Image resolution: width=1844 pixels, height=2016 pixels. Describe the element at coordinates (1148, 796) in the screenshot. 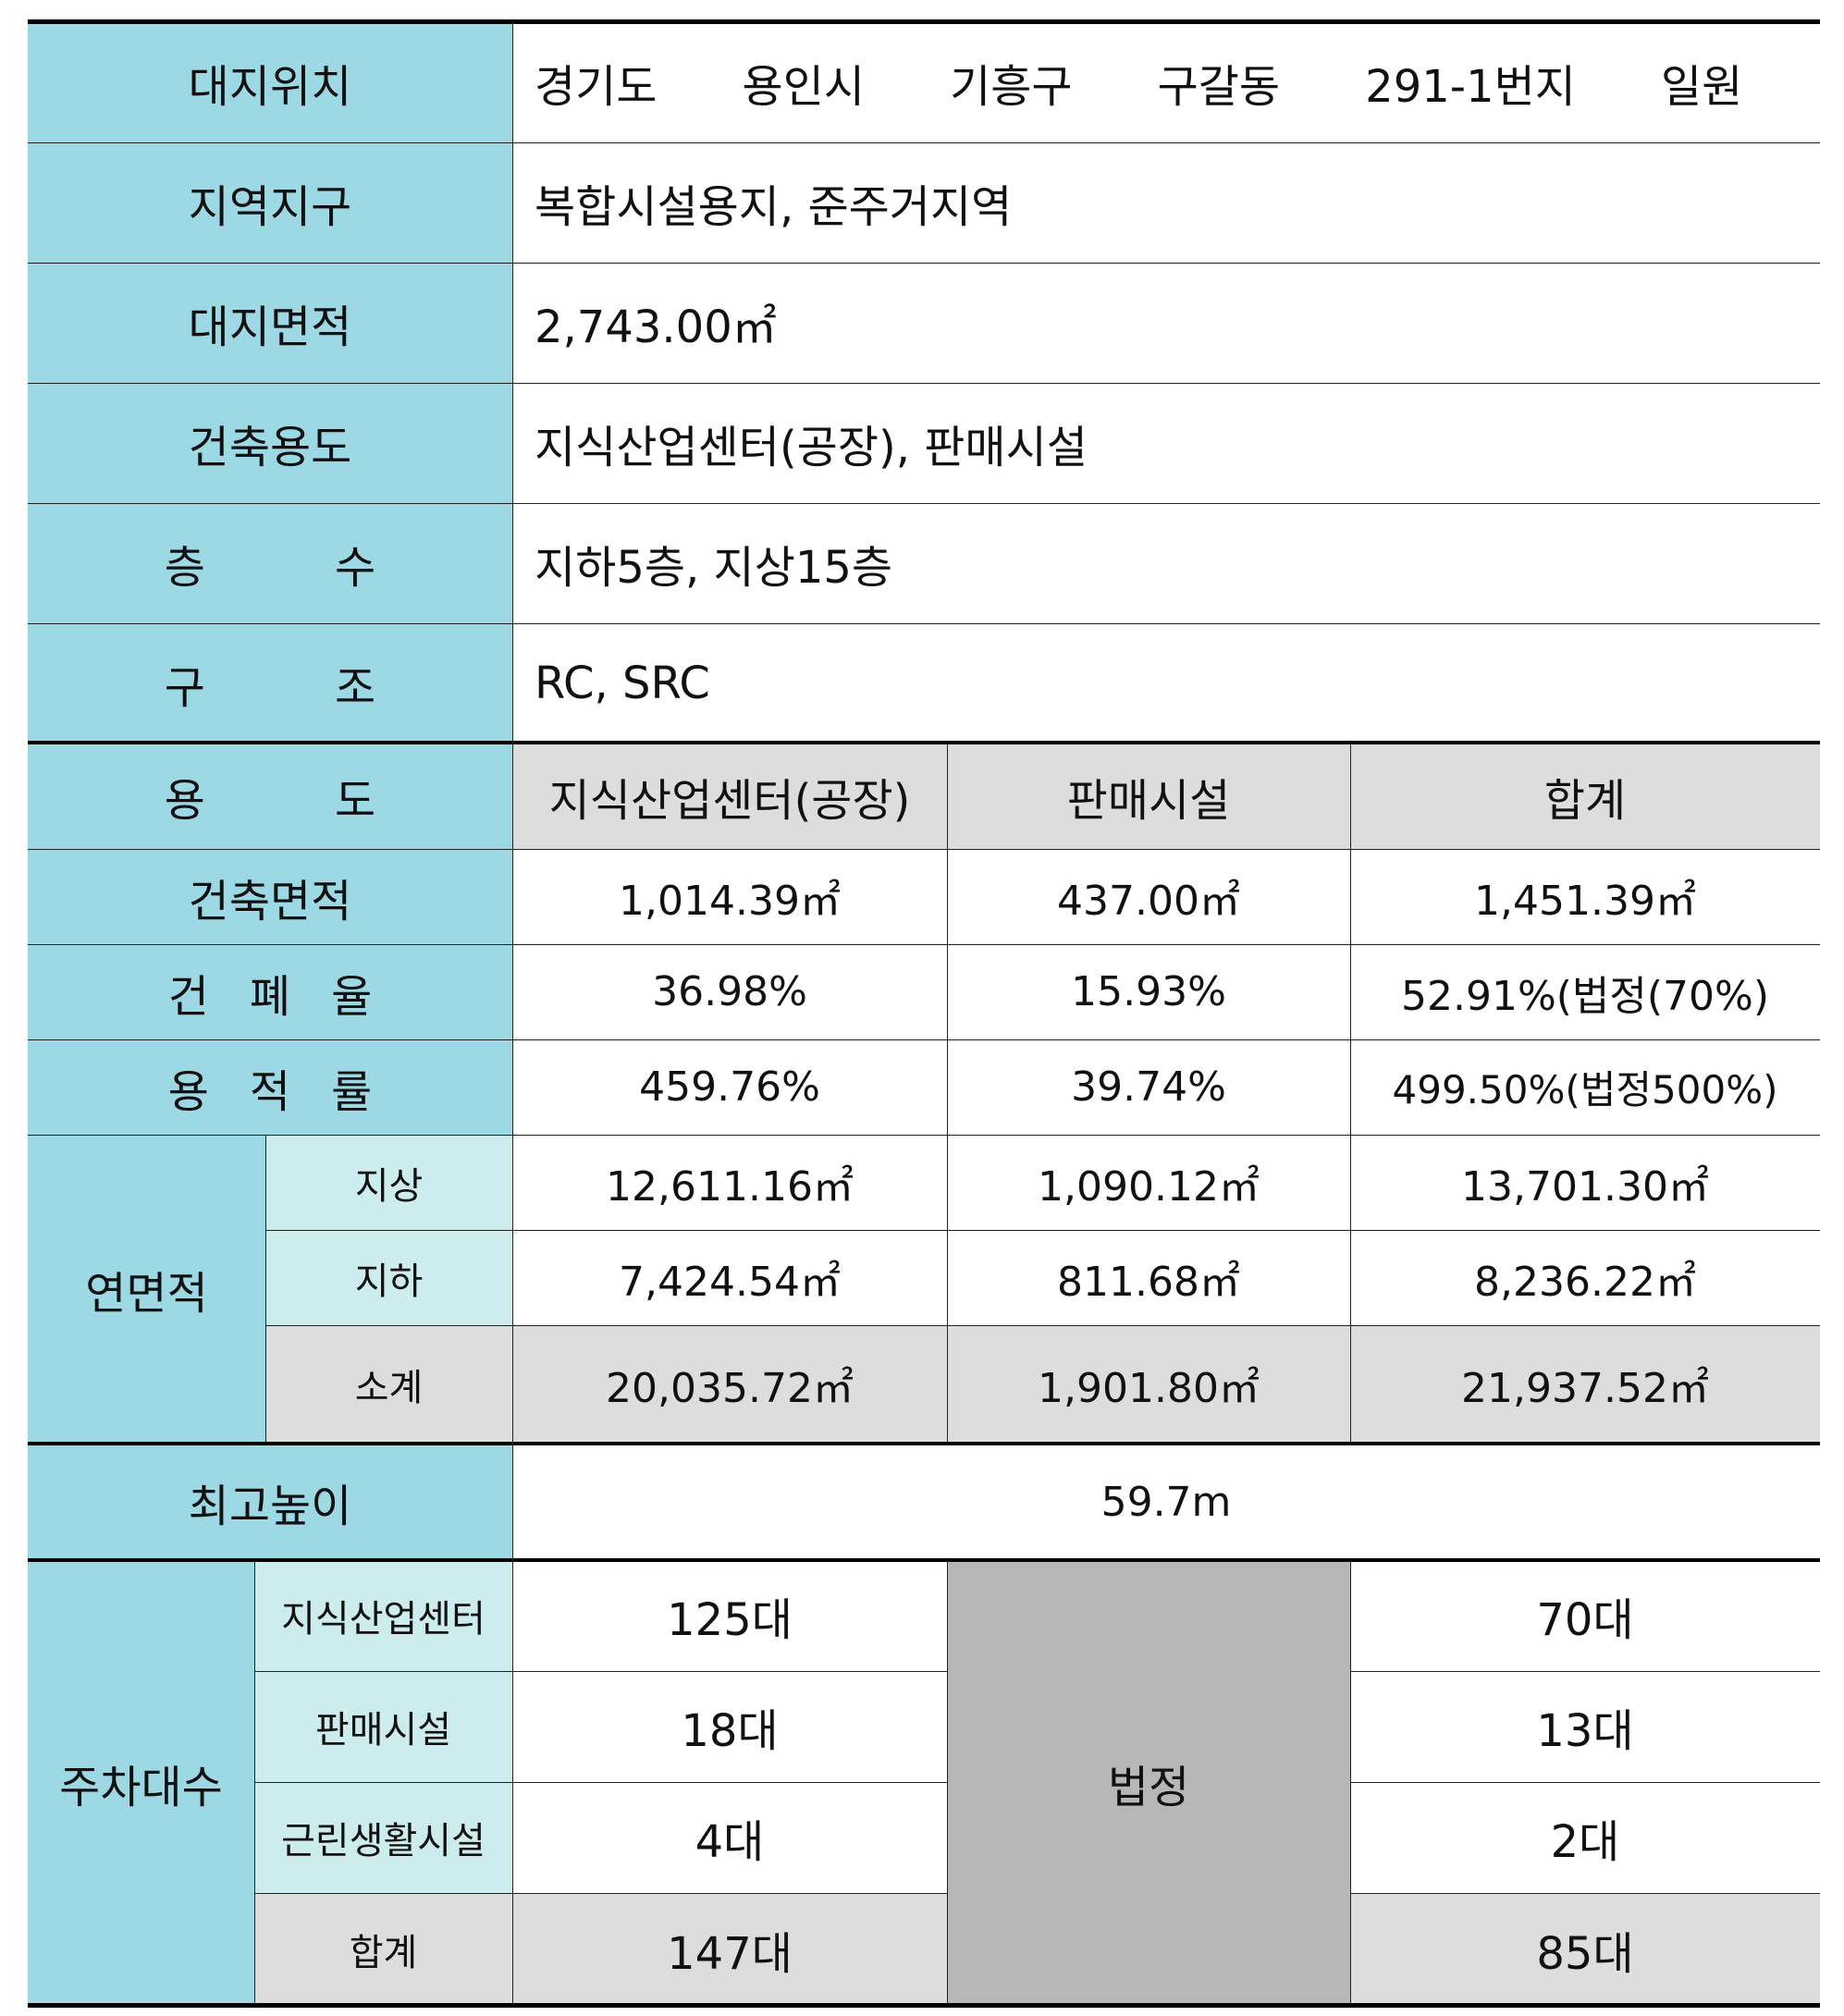

I see `column-header-retail: 판매시설` at that location.